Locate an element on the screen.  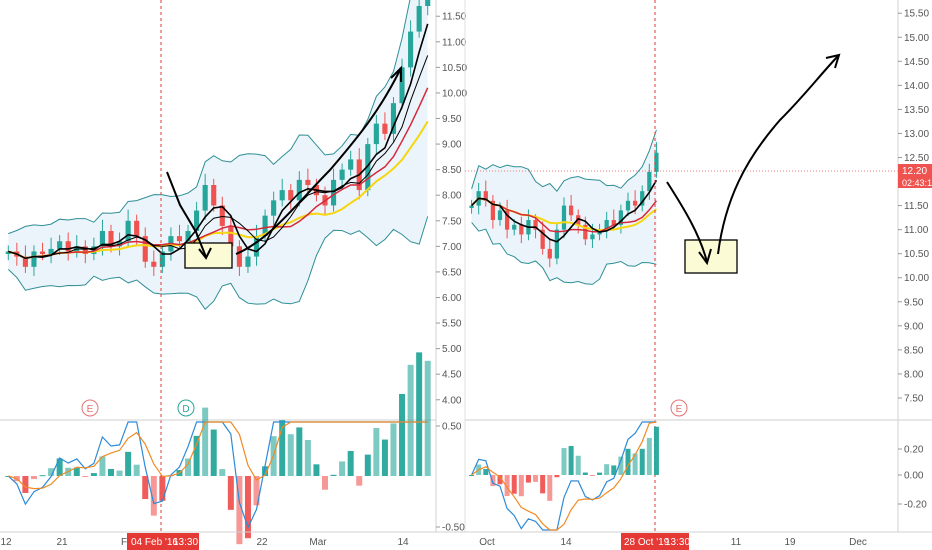
right-event-earnings: E is located at coordinates (679, 408).